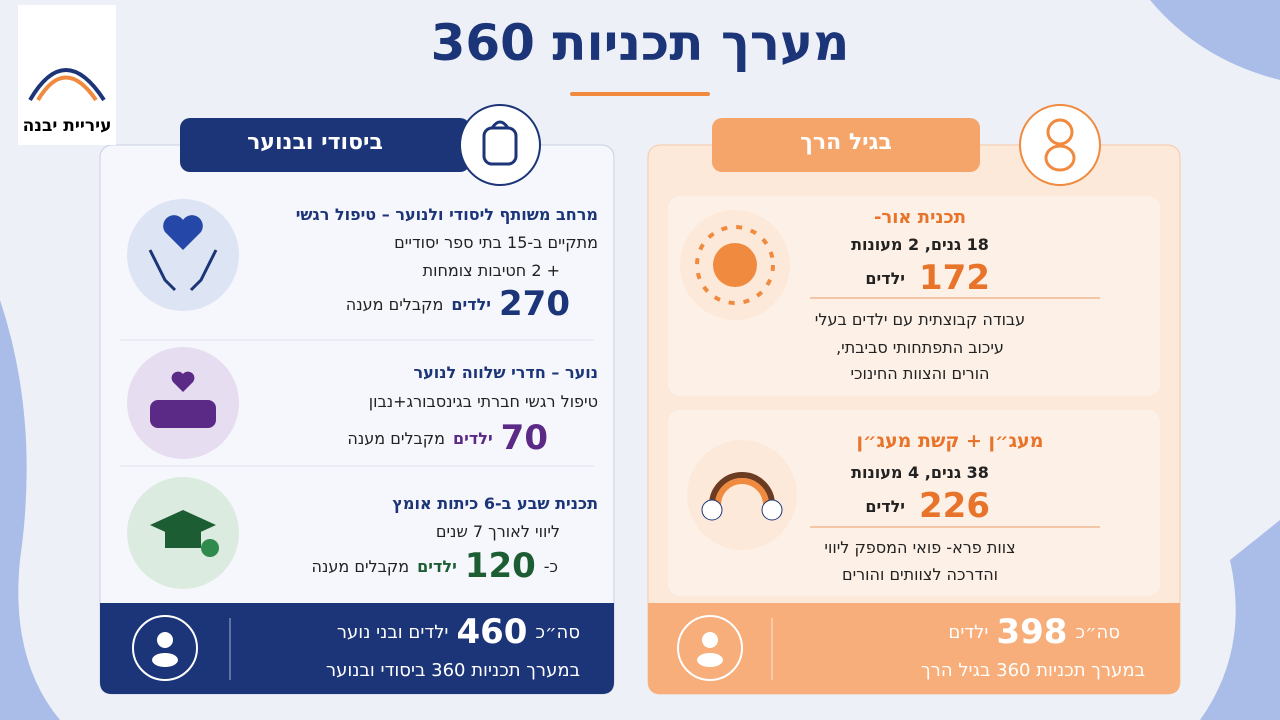 This screenshot has height=720, width=1280. Describe the element at coordinates (505, 372) in the screenshot. I see `item-title: נוער – חדרי שלווה לנוער` at that location.